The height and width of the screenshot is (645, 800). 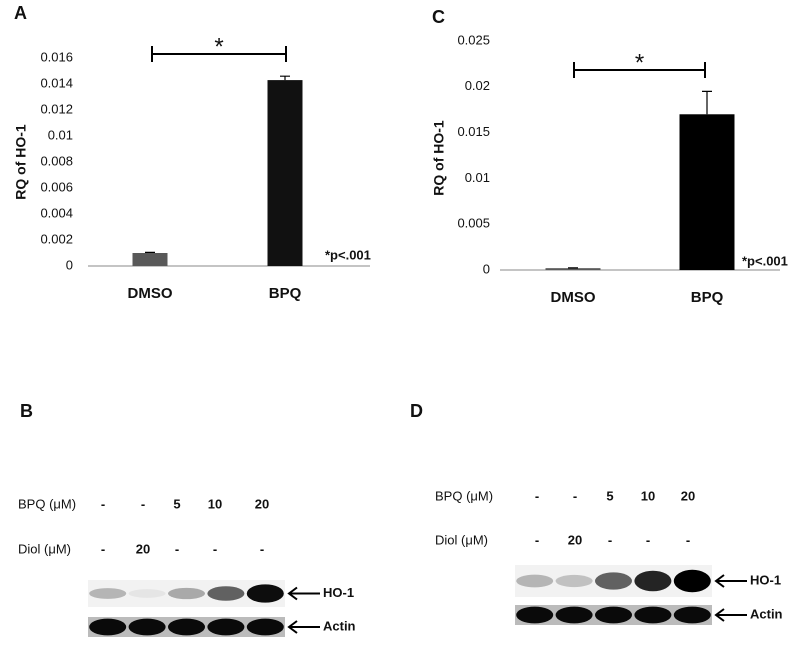 I want to click on y-tick-label: 0.004, so click(x=56, y=212).